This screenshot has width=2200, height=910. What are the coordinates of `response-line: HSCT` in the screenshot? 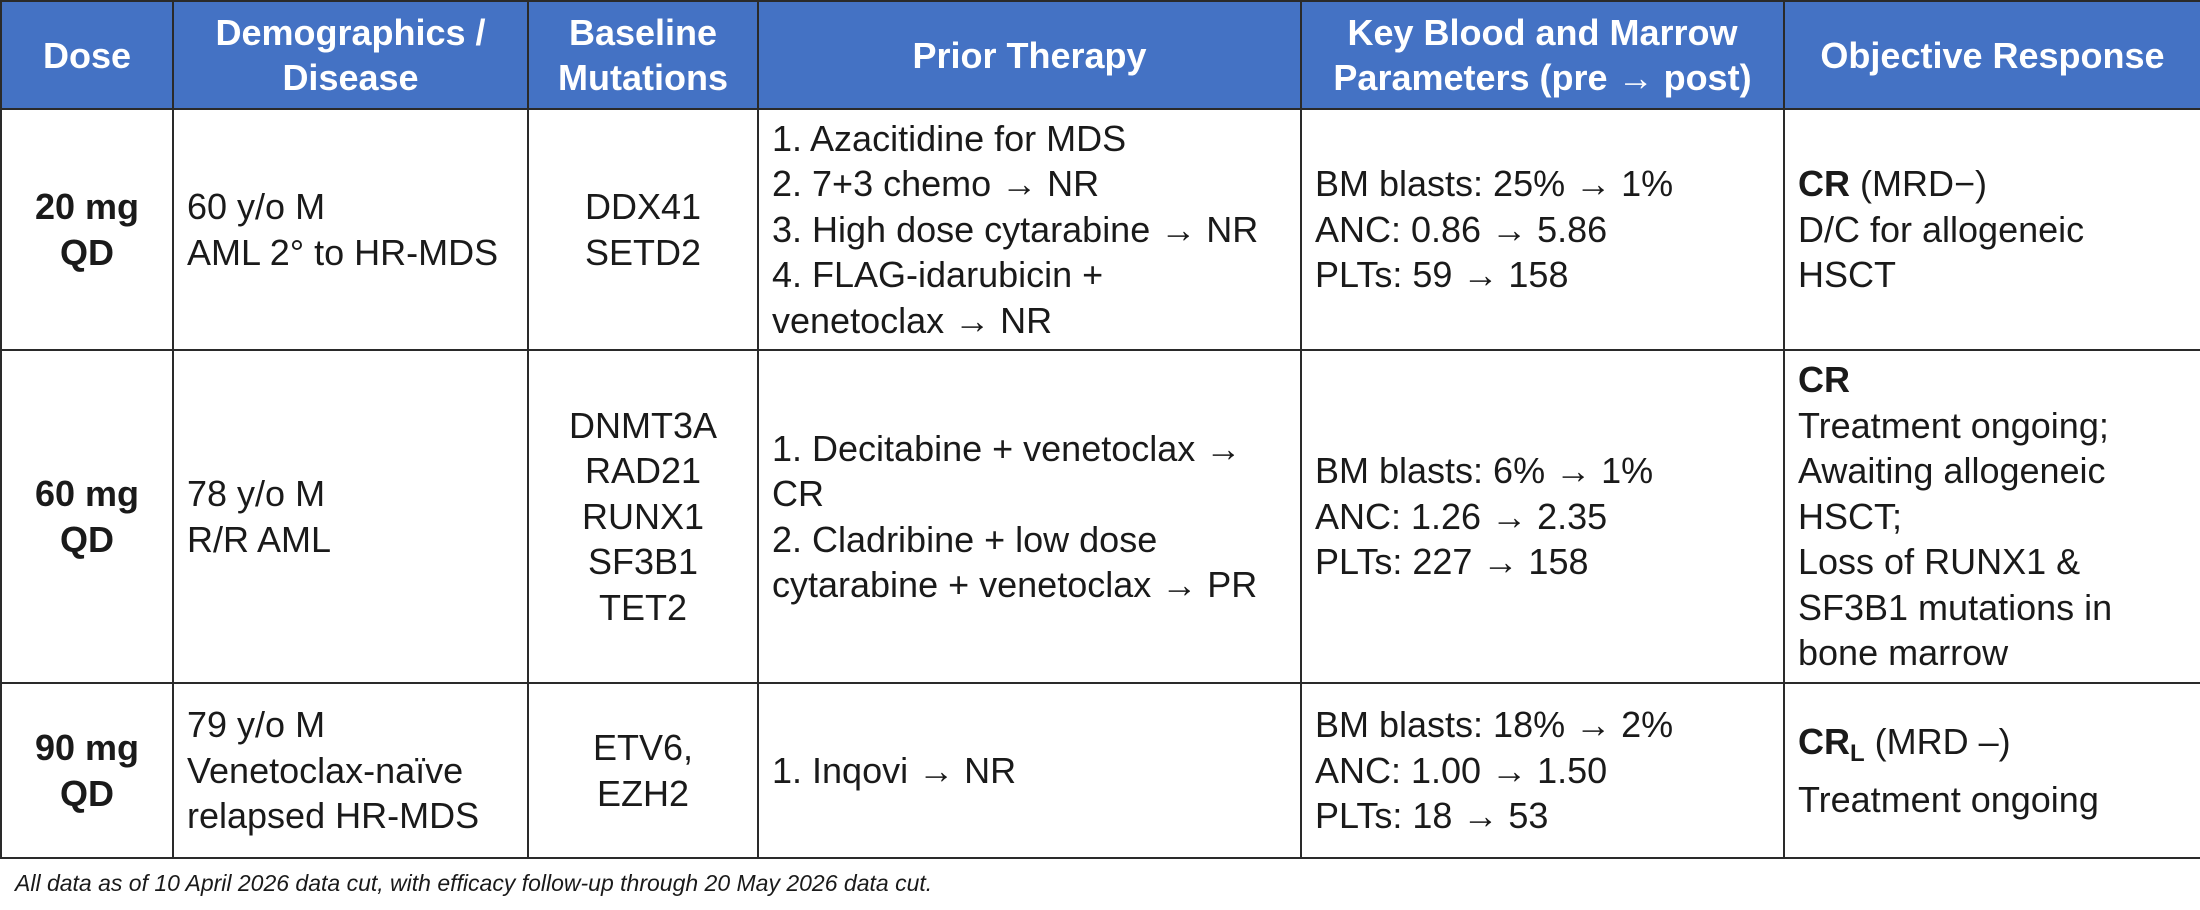 It's located at (1847, 275).